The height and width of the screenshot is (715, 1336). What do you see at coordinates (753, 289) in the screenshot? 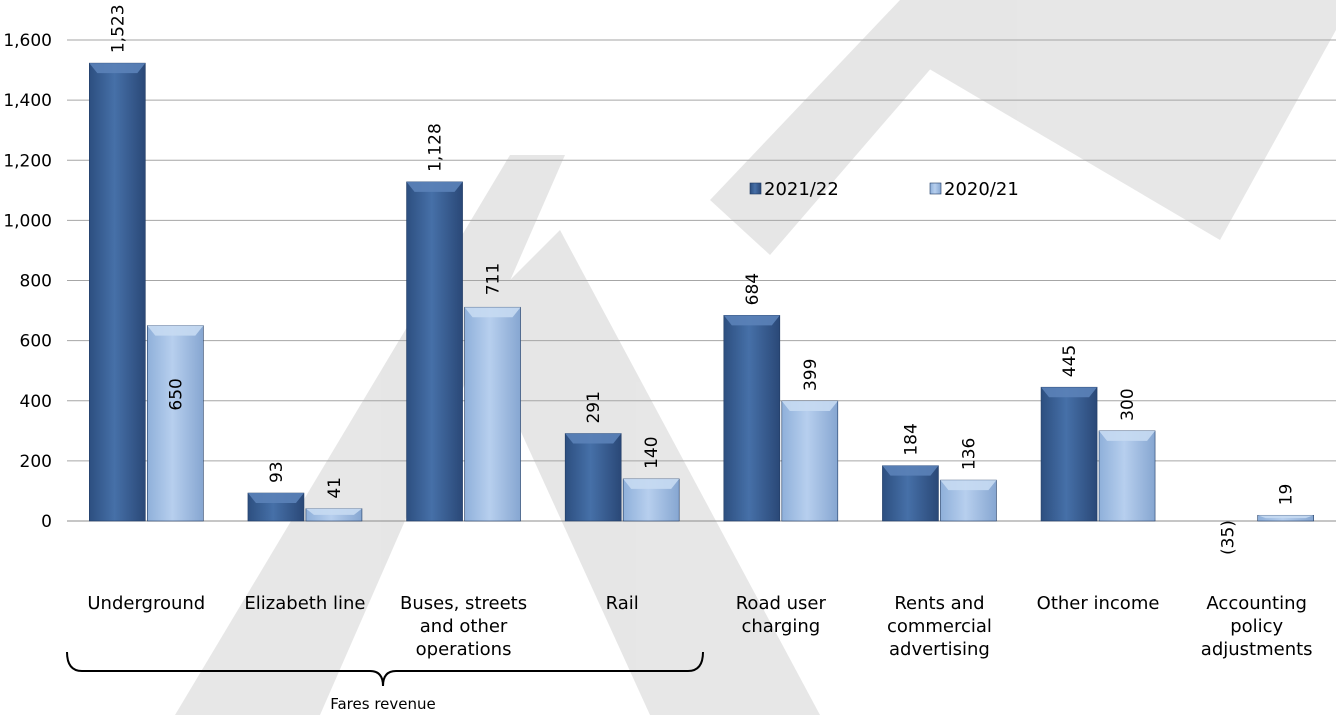
I see `data-label: 684` at bounding box center [753, 289].